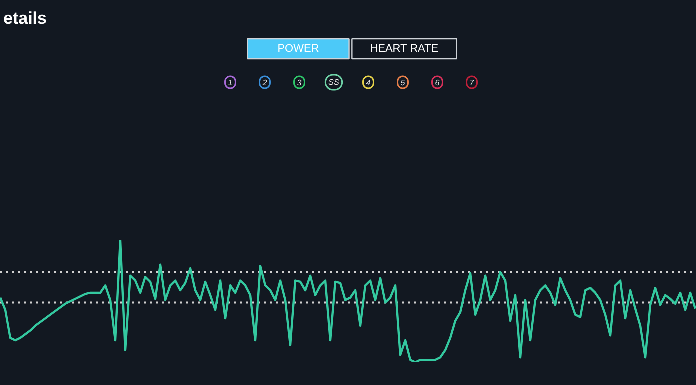  Describe the element at coordinates (437, 83) in the screenshot. I see `text: 6` at that location.